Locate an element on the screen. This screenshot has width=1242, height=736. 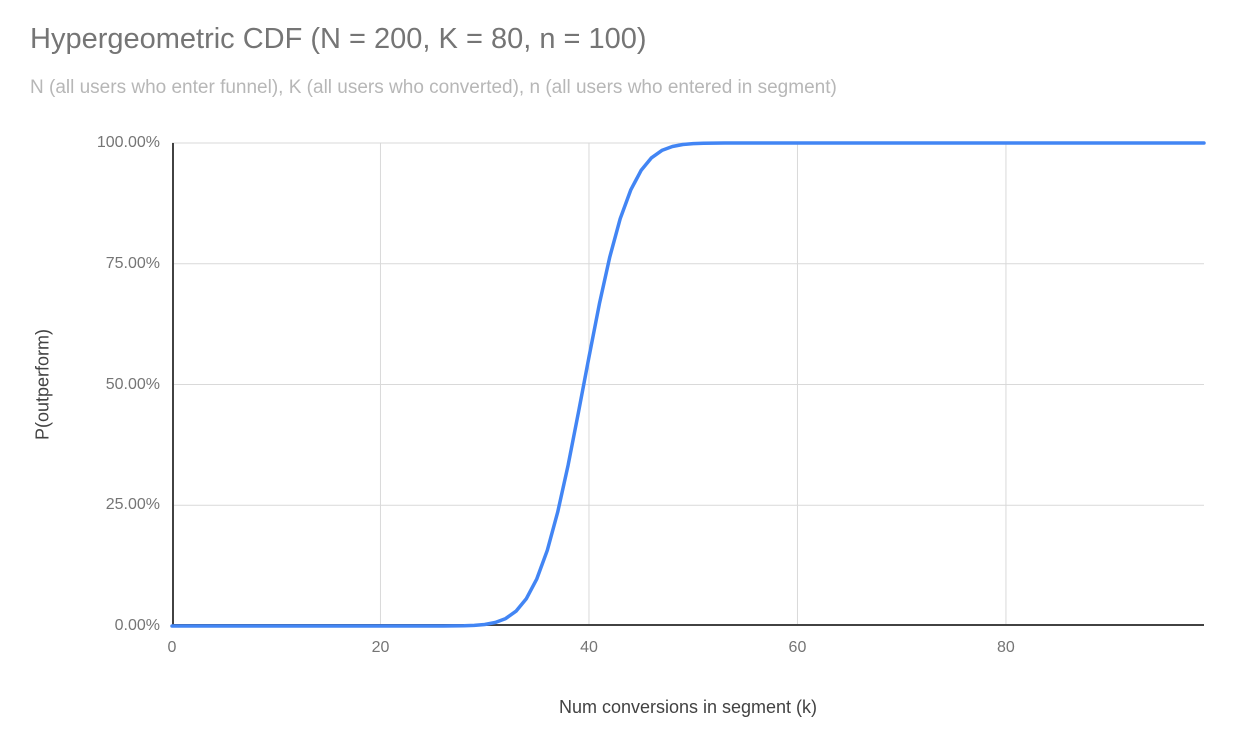
y-tick-label: 0.00% is located at coordinates (137, 625).